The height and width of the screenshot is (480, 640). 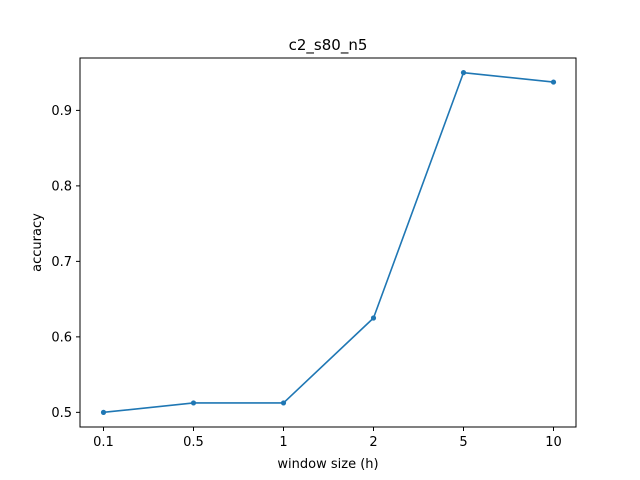 I want to click on y-tick-label: 0.6, so click(x=61, y=337).